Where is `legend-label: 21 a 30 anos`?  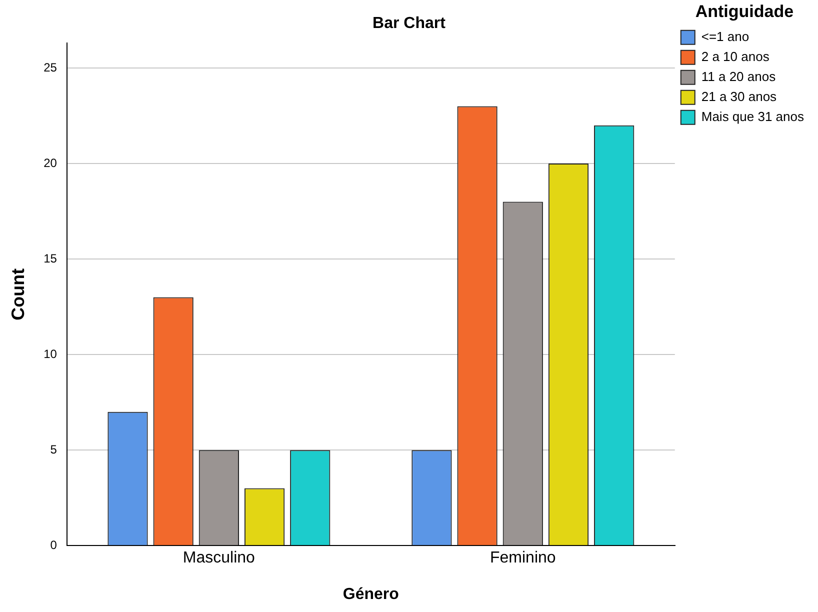 legend-label: 21 a 30 anos is located at coordinates (739, 96).